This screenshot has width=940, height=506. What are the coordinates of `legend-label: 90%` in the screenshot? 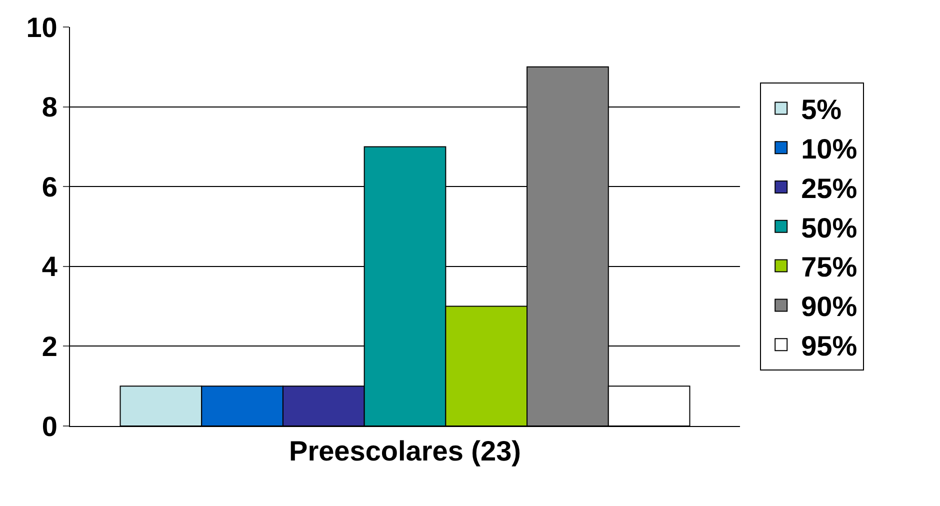 It's located at (829, 306).